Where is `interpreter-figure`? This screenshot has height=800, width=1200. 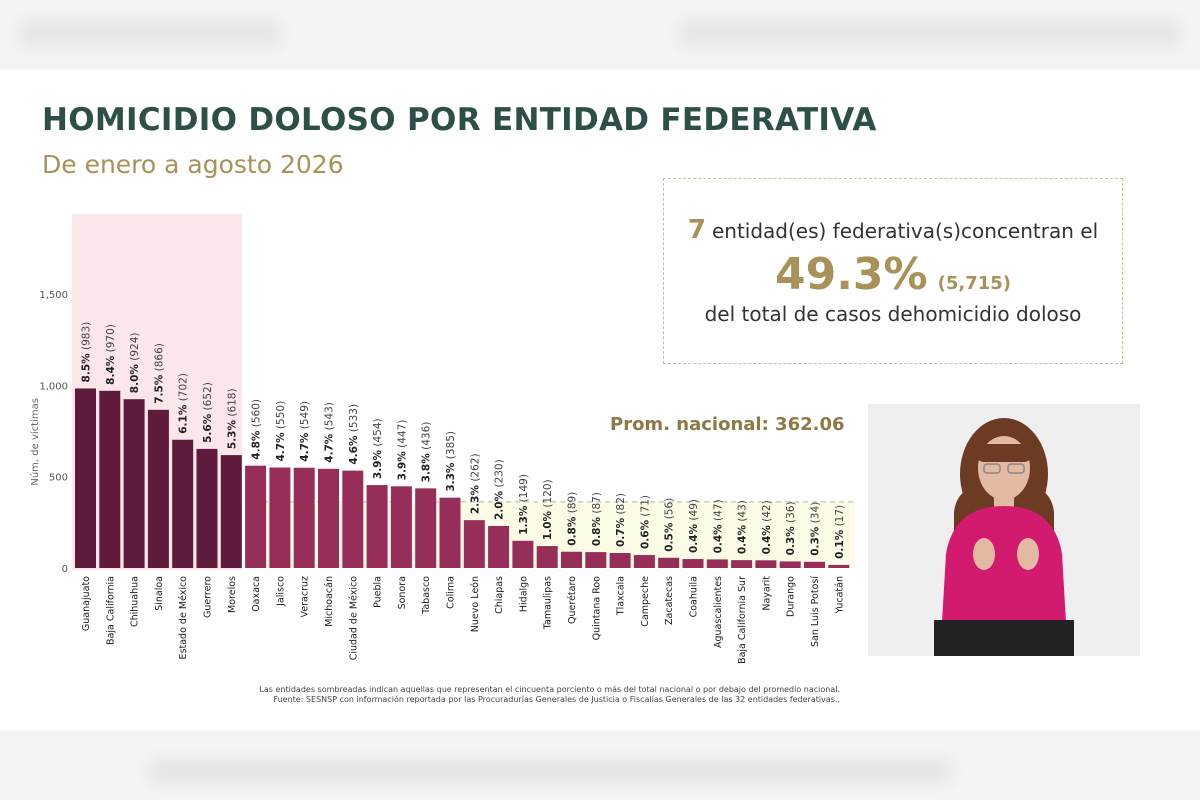
interpreter-figure is located at coordinates (1004, 530).